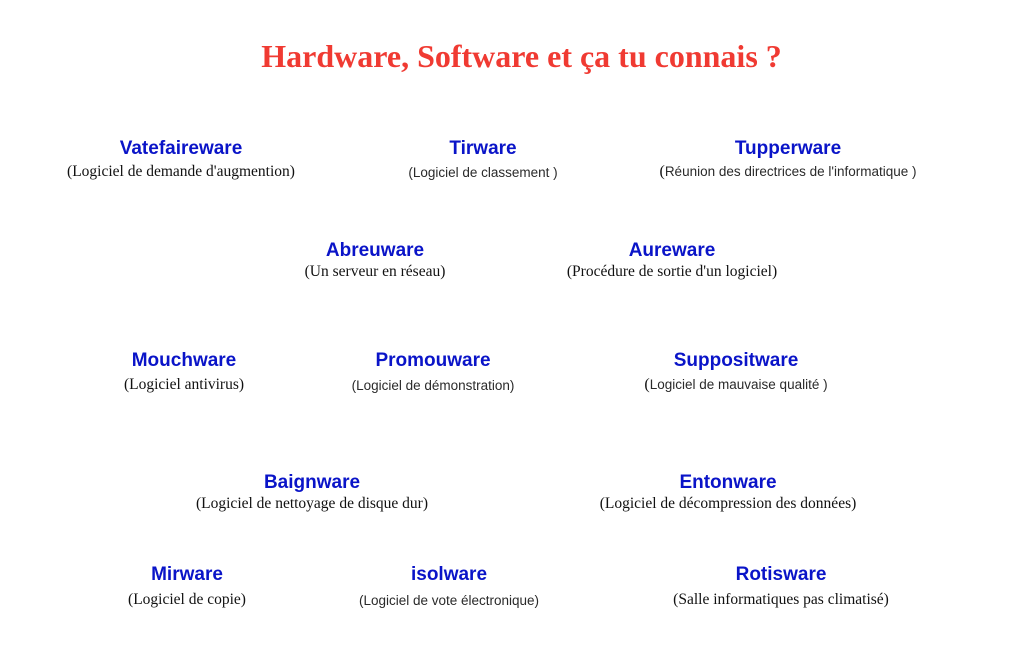 The width and height of the screenshot is (1021, 651). I want to click on term-label: Abreuware, so click(375, 250).